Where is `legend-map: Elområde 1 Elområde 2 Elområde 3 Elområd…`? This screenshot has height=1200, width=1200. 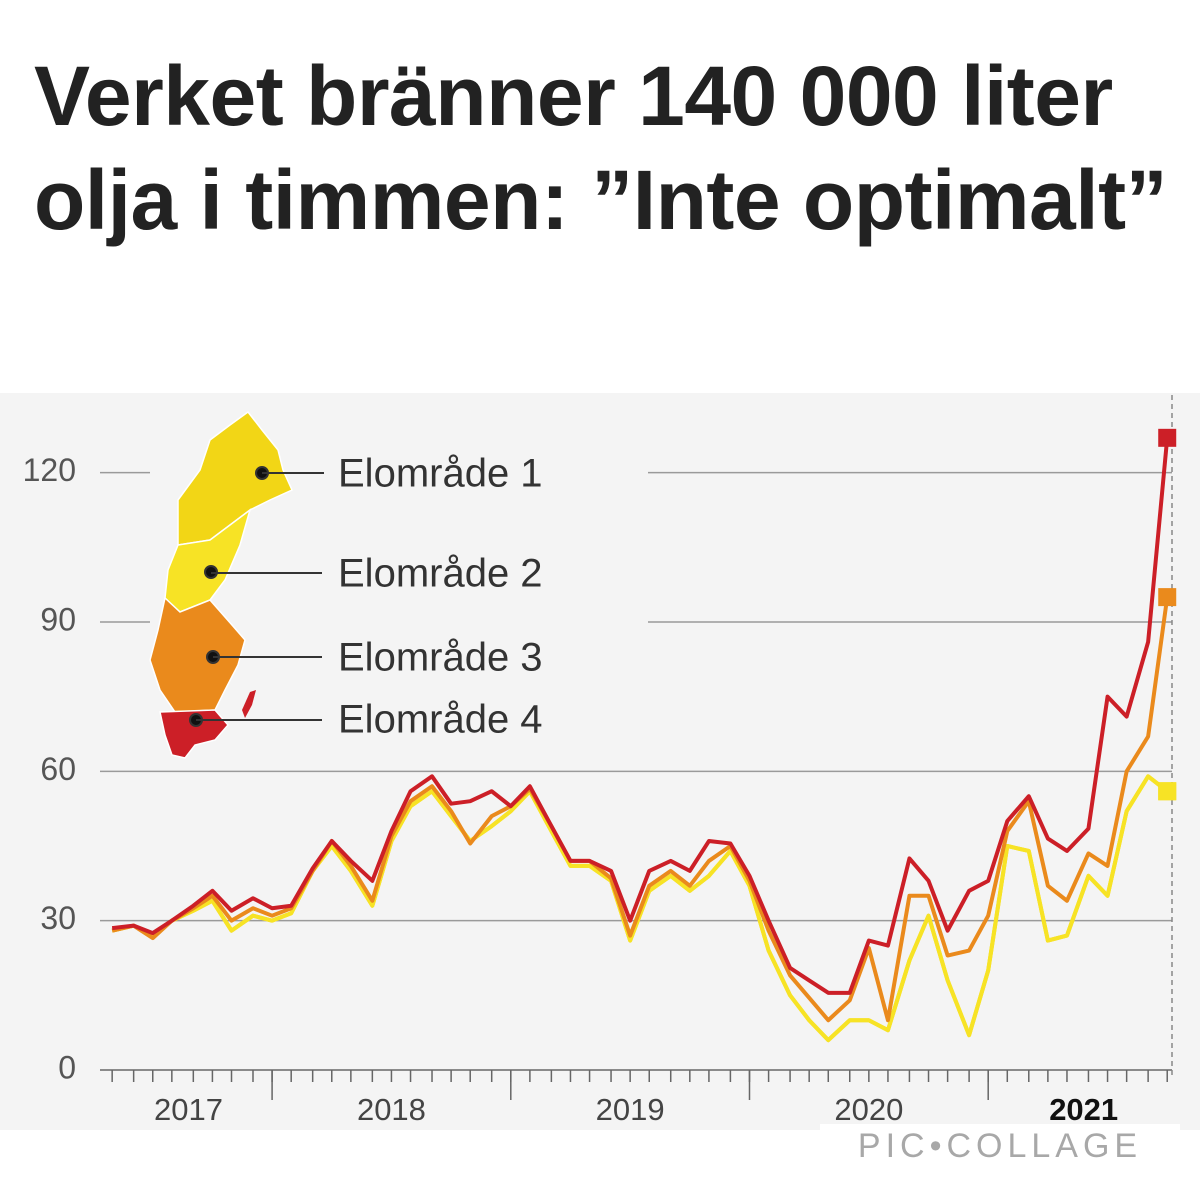
legend-map: Elområde 1 Elområde 2 Elområde 3 Elområd… is located at coordinates (346, 584).